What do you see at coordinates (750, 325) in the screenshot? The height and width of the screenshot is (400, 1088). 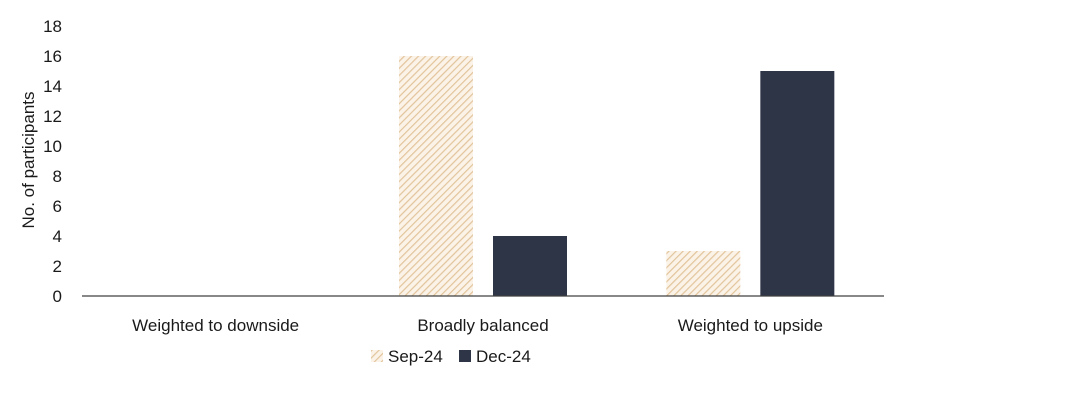 I see `x-tick-label: Weighted to upside` at bounding box center [750, 325].